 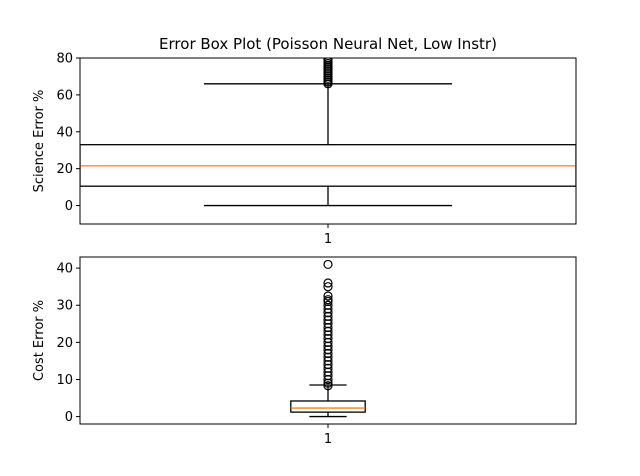 I want to click on y-tick-label: 60, so click(x=64, y=95).